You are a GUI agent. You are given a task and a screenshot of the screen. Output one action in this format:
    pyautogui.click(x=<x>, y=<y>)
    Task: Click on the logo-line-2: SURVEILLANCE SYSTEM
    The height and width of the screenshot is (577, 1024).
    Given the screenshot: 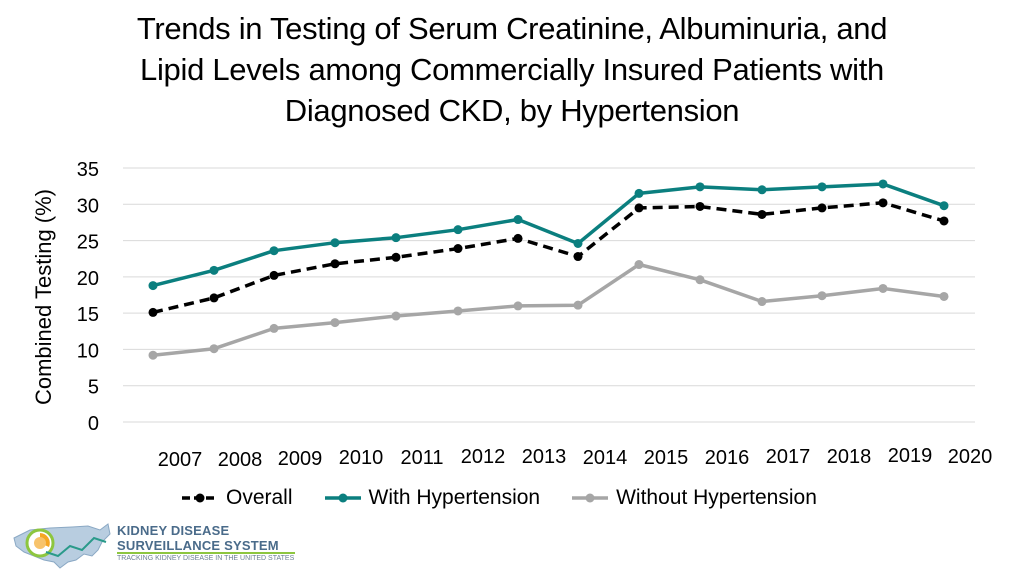 What is the action you would take?
    pyautogui.click(x=198, y=545)
    